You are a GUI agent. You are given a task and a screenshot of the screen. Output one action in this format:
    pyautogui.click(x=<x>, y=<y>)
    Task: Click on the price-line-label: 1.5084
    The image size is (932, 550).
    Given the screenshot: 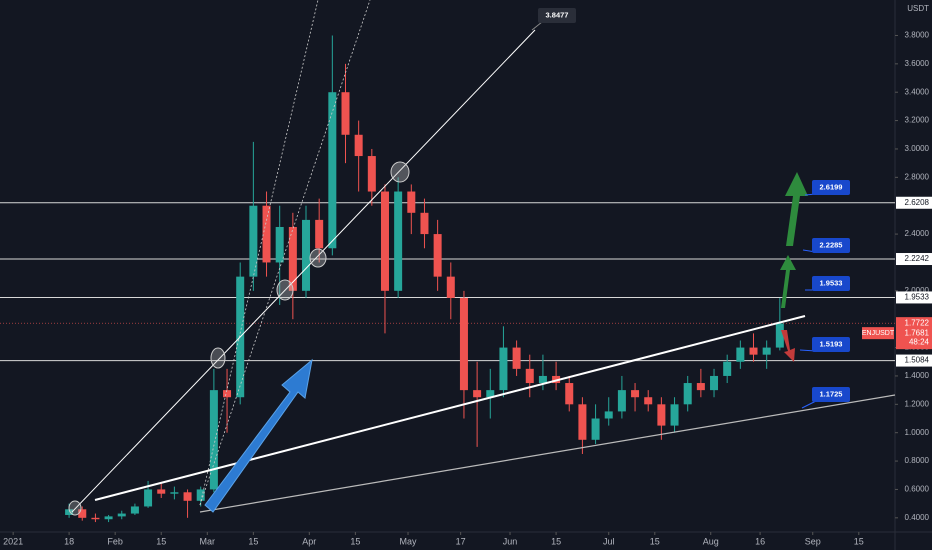 What is the action you would take?
    pyautogui.click(x=917, y=360)
    